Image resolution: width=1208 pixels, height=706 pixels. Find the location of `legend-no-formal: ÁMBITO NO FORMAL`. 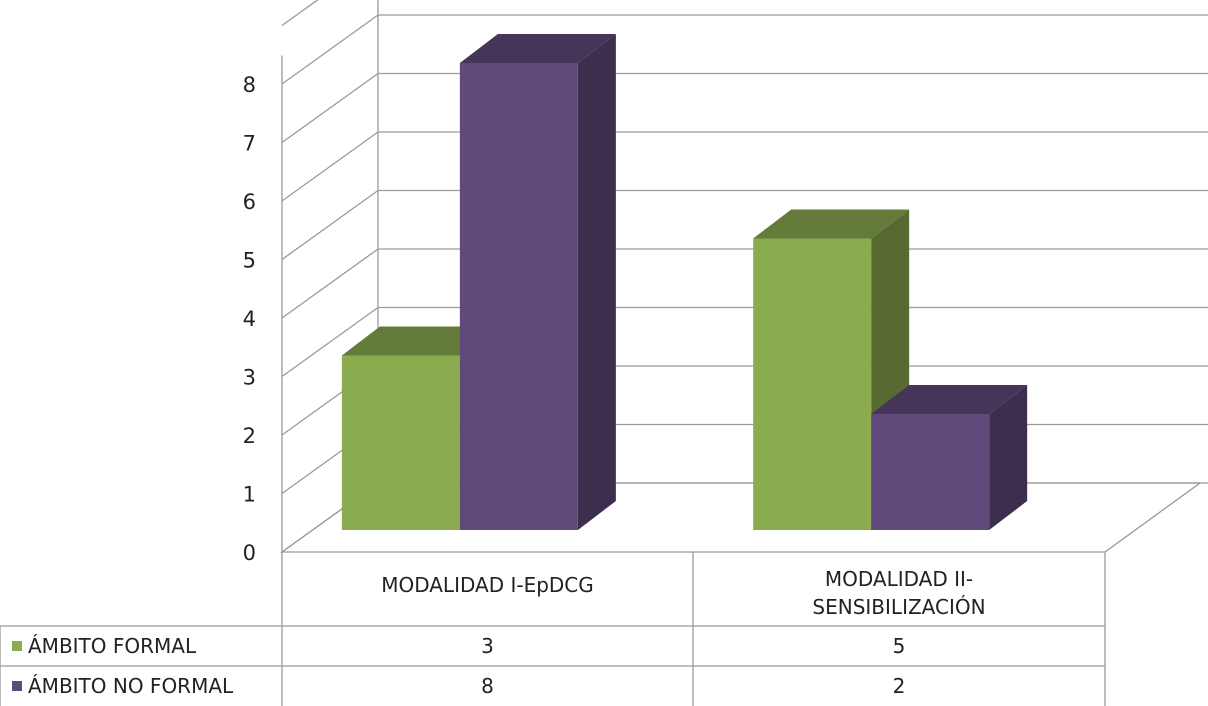

legend-no-formal: ÁMBITO NO FORMAL is located at coordinates (141, 686).